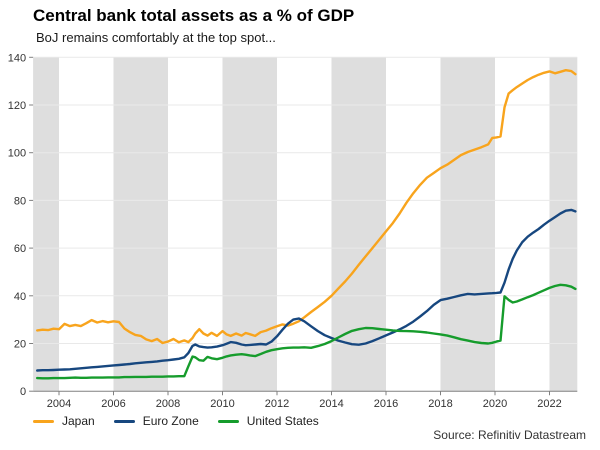  I want to click on y-tick-label: 120, so click(17, 106).